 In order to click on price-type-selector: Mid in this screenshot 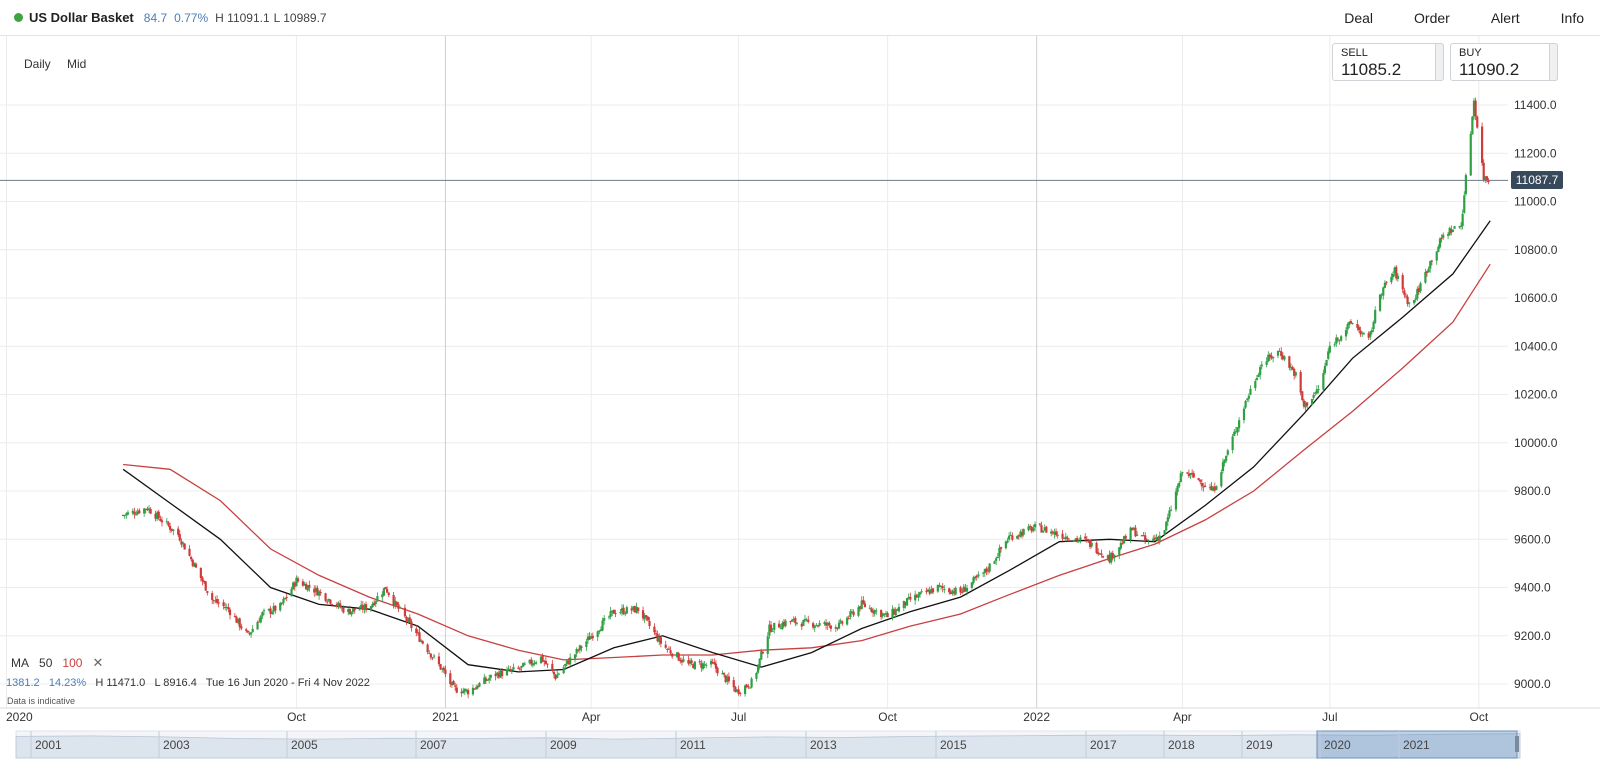, I will do `click(77, 64)`.